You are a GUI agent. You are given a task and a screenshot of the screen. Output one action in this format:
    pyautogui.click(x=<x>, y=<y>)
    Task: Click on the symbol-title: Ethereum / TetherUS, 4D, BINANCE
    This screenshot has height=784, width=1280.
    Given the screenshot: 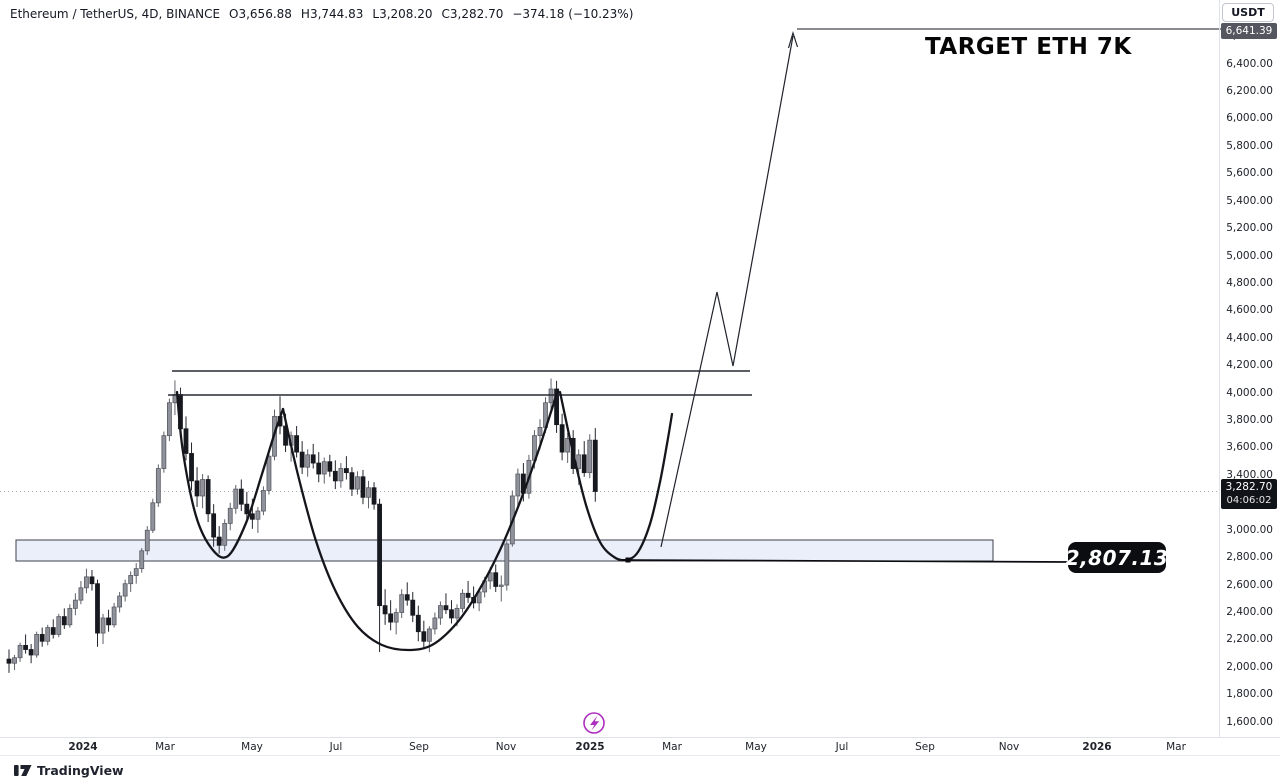 What is the action you would take?
    pyautogui.click(x=115, y=14)
    